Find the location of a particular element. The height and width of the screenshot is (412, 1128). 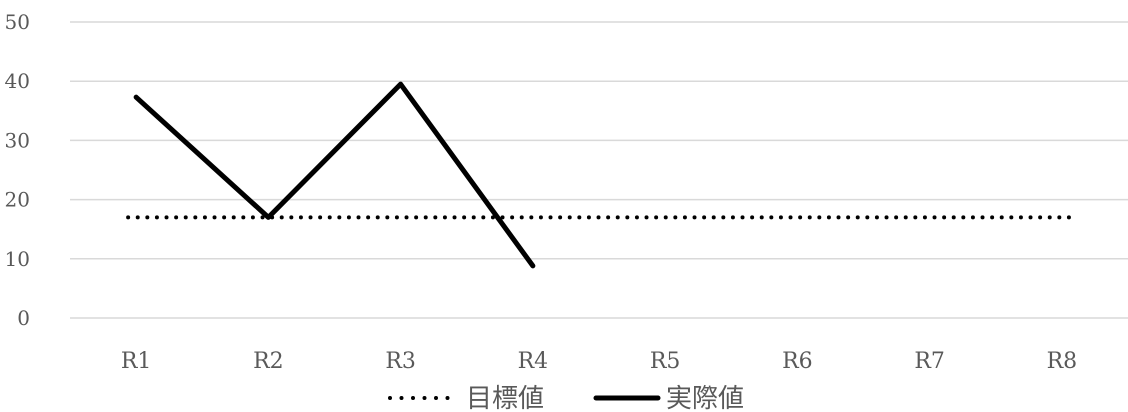

x-tick-label-R2: R2 is located at coordinates (268, 361).